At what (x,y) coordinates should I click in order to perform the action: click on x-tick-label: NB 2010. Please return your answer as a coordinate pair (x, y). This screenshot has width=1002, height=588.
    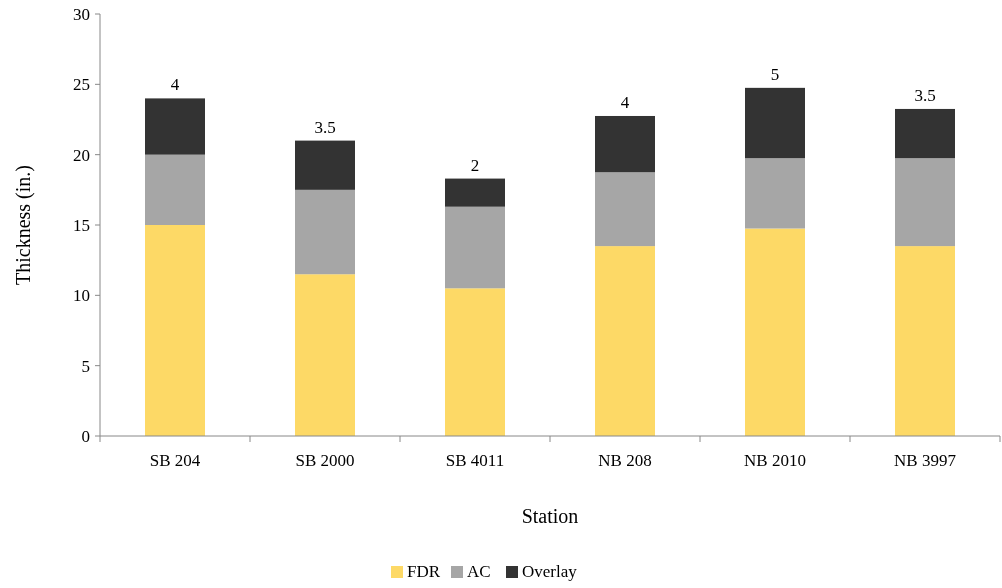
    Looking at the image, I should click on (775, 460).